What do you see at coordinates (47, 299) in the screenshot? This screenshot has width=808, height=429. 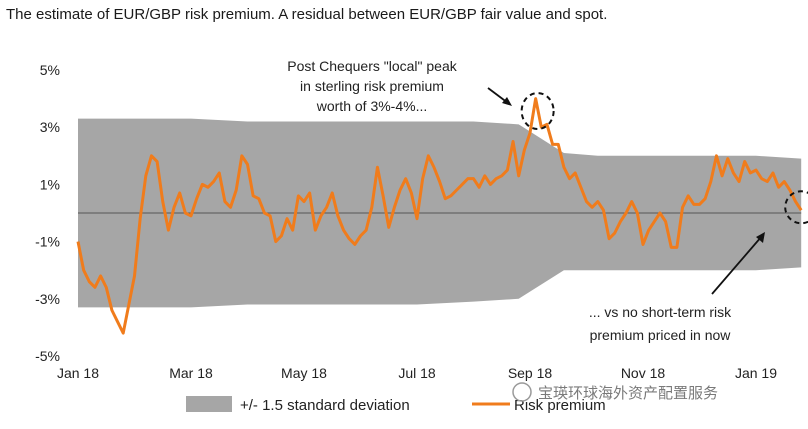 I see `y-tick-label: -3%` at bounding box center [47, 299].